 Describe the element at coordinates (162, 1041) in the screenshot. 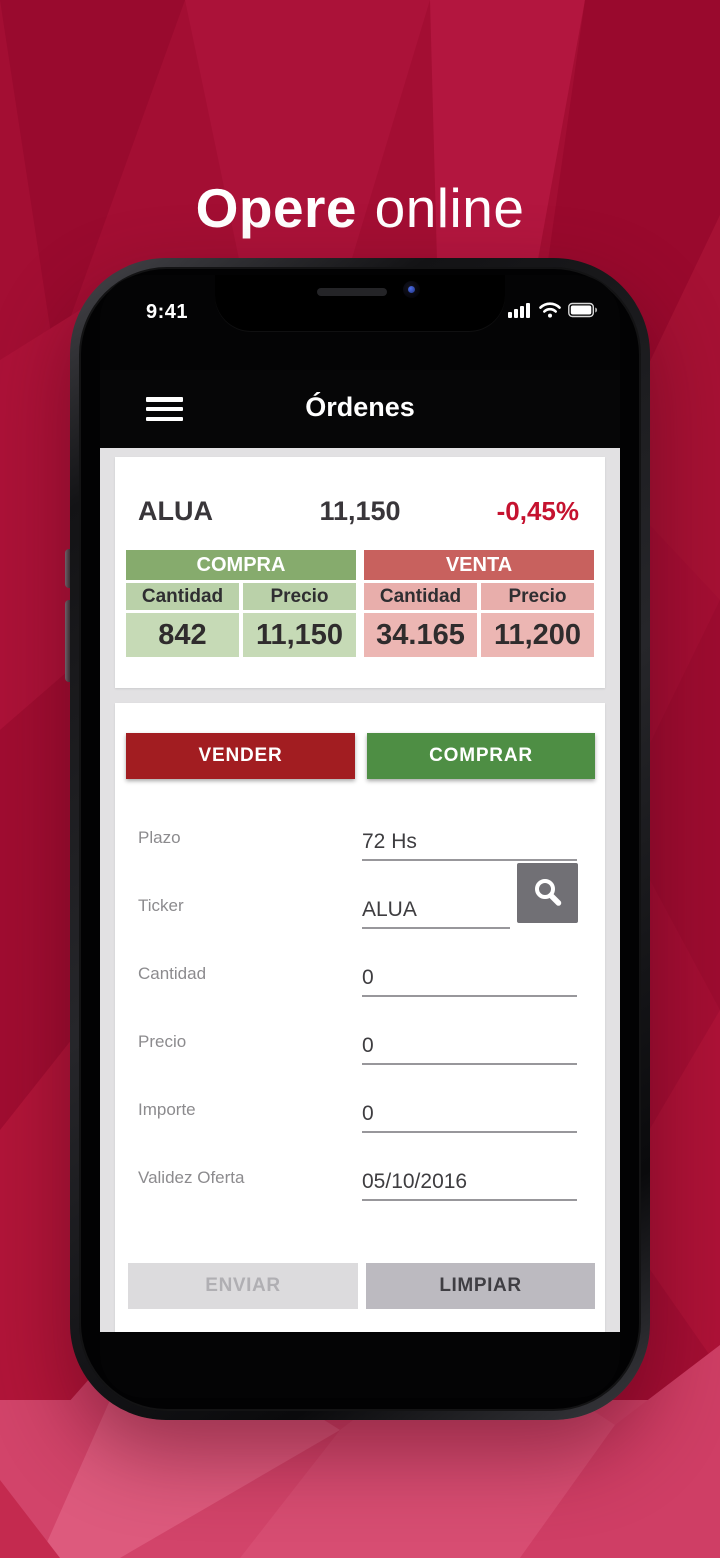

I see `precio-label: Precio` at that location.